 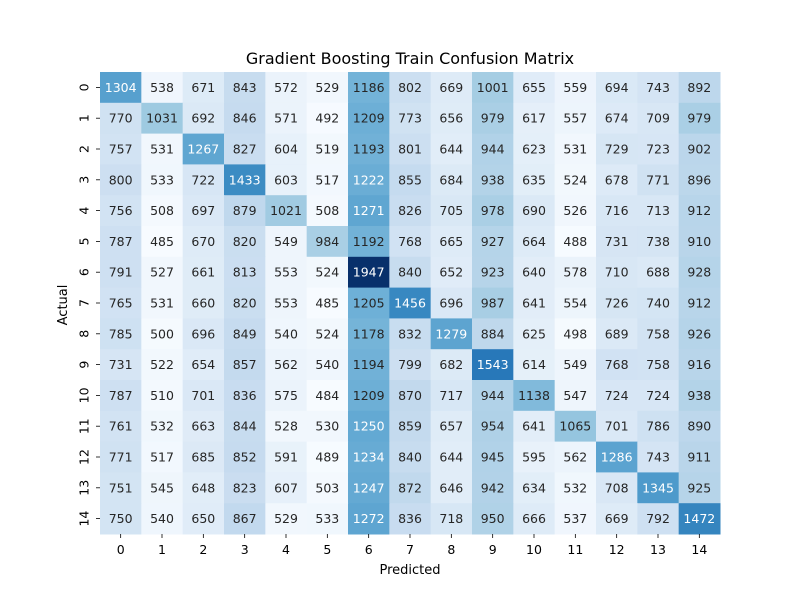 What do you see at coordinates (203, 118) in the screenshot?
I see `cell-value-1-2: 692` at bounding box center [203, 118].